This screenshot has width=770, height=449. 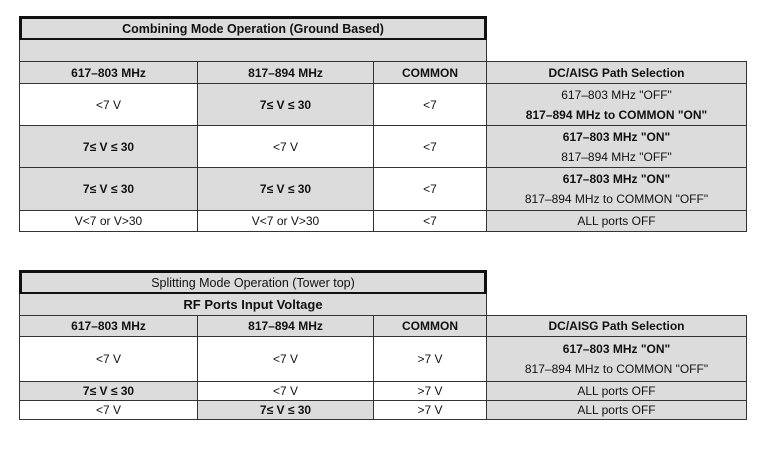 I want to click on combining-title: Combining Mode Operation (Ground Based), so click(x=253, y=28).